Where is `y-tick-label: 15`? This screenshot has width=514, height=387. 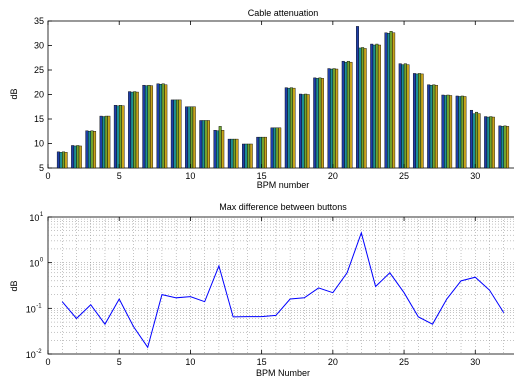
y-tick-label: 15 is located at coordinates (39, 119).